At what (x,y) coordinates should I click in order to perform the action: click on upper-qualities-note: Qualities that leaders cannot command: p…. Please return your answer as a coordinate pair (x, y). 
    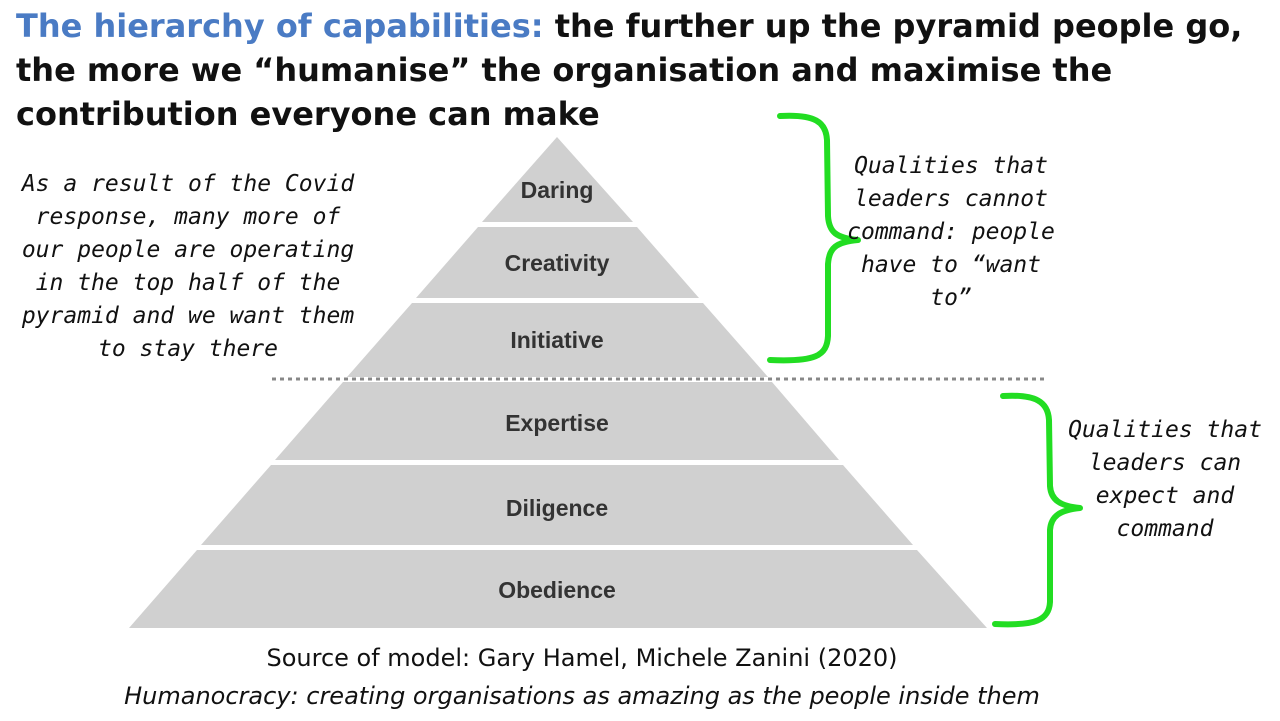
    Looking at the image, I should click on (951, 232).